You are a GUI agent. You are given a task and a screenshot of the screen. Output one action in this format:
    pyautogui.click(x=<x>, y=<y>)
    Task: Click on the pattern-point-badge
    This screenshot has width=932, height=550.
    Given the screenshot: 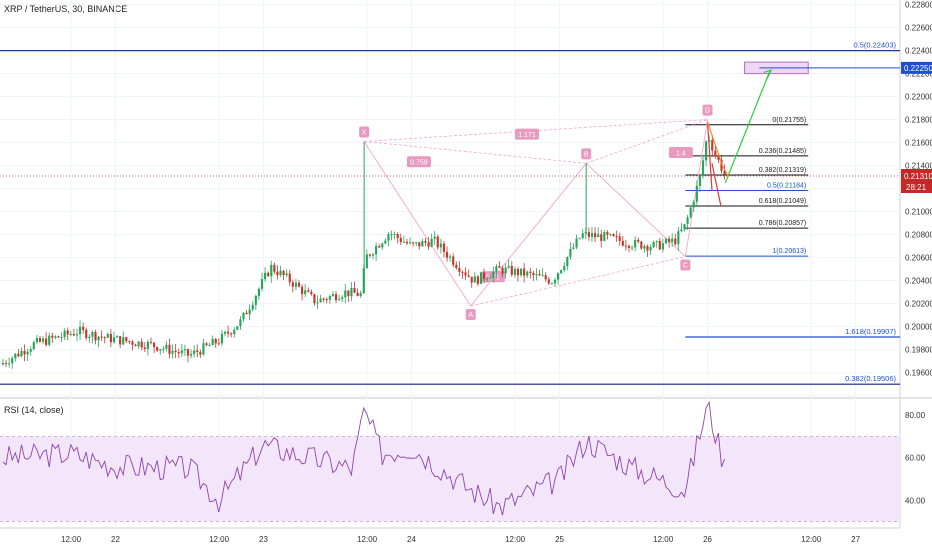 What is the action you would take?
    pyautogui.click(x=685, y=265)
    